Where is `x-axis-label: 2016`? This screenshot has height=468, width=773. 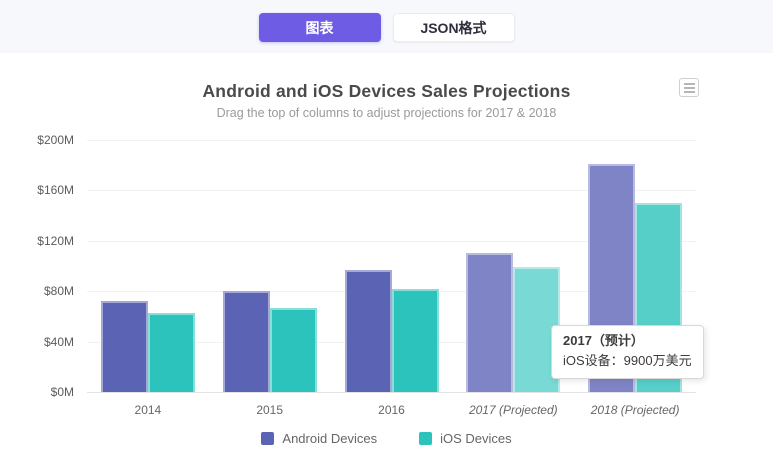 x-axis-label: 2016 is located at coordinates (391, 410).